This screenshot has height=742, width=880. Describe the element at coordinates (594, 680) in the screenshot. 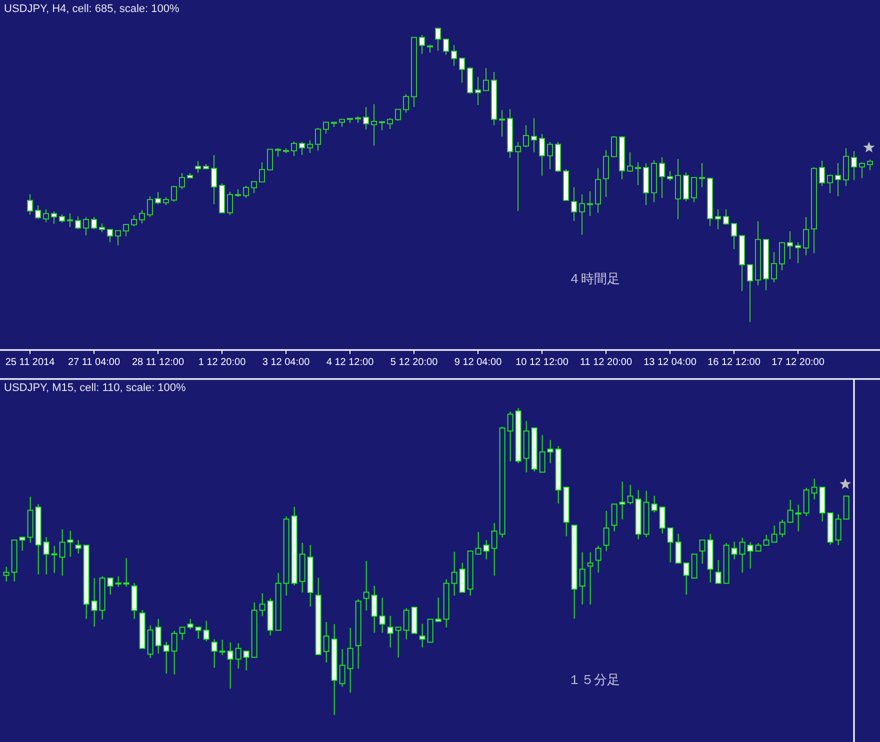

I see `annotation: １５分足` at that location.